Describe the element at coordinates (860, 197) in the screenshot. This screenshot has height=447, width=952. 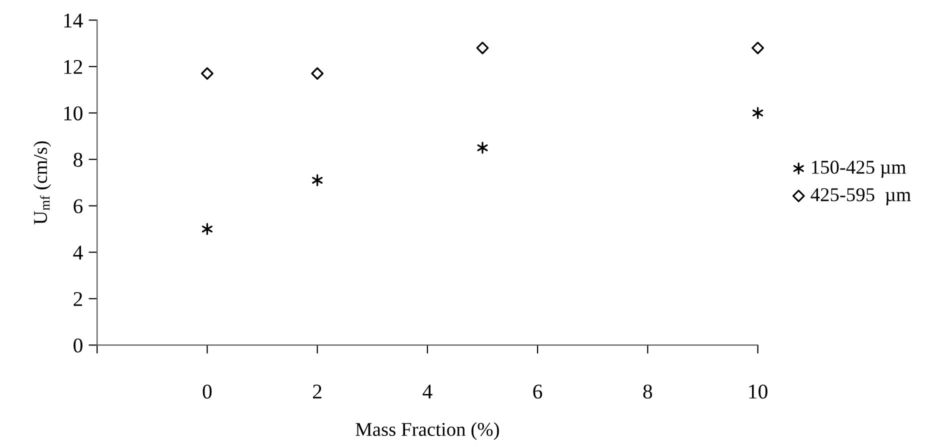
I see `legend-label: 425-595 µm` at that location.